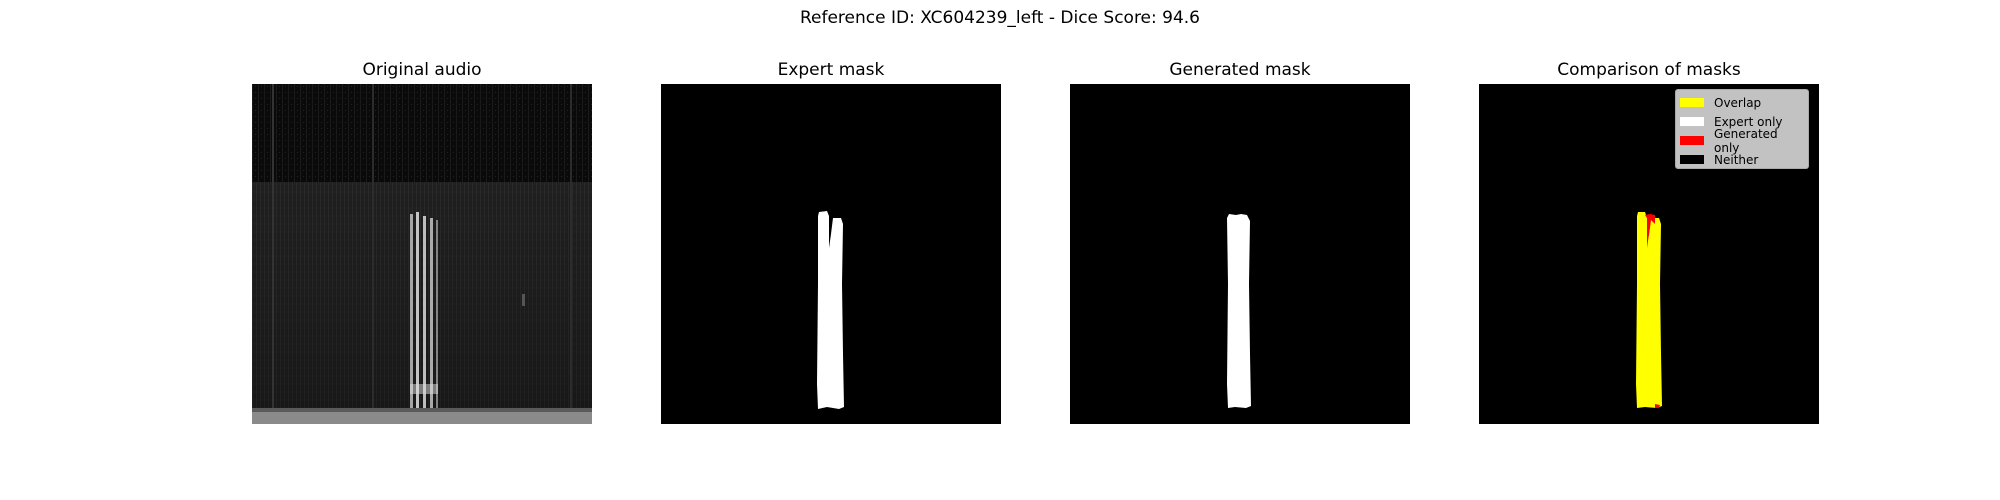  I want to click on legend-item-generated-only: Generated only, so click(1742, 141).